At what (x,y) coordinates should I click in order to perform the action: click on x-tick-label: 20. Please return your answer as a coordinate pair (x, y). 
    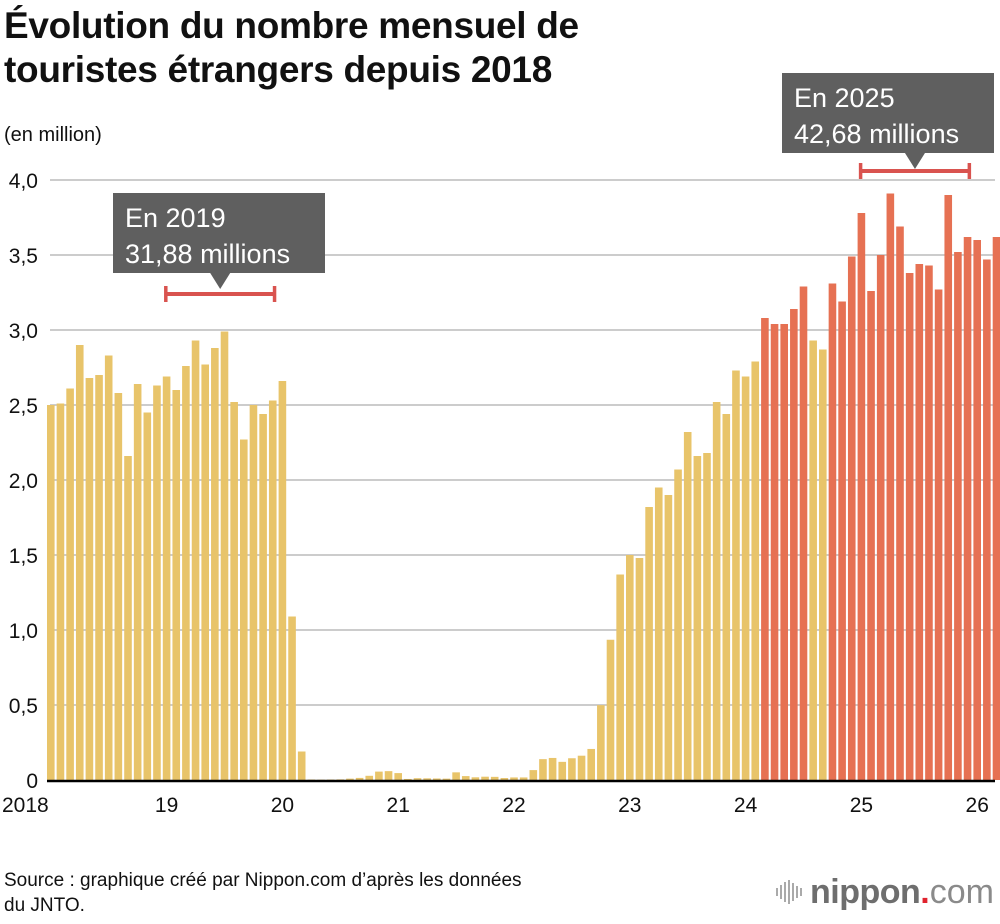
    Looking at the image, I should click on (282, 805).